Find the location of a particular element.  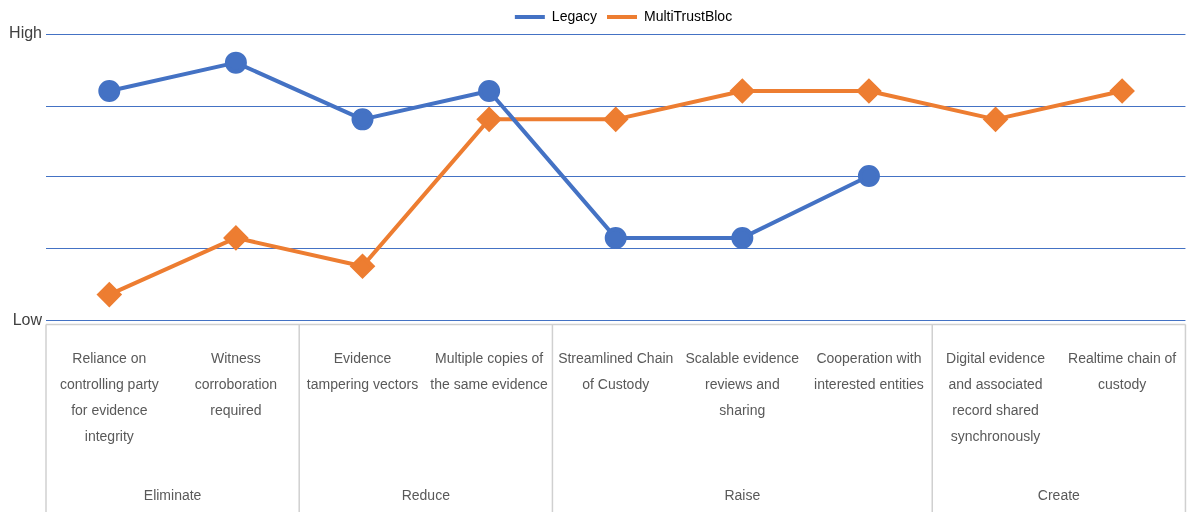

text: Create is located at coordinates (1059, 494).